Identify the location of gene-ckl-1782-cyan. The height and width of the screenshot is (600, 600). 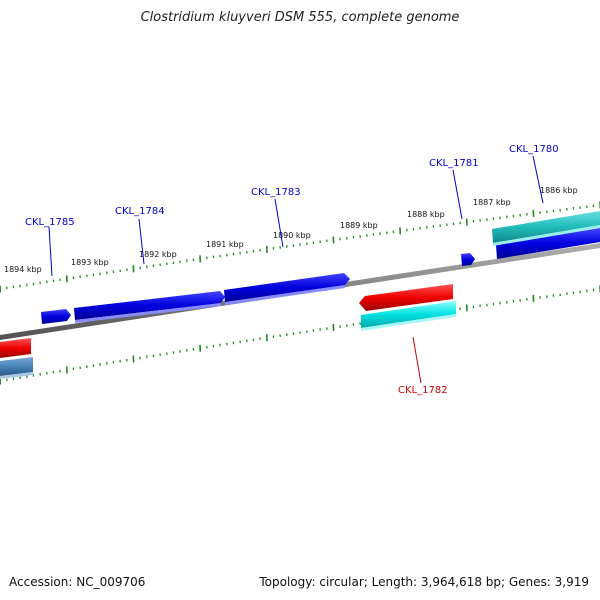
(408, 314).